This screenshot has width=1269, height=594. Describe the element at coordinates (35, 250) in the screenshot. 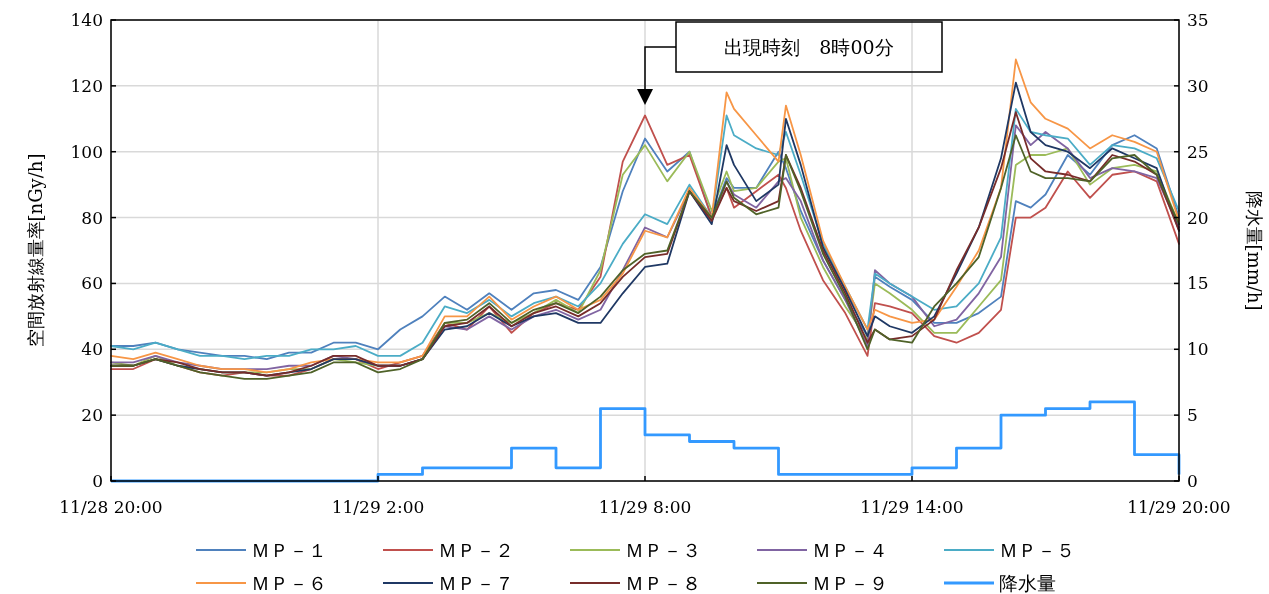

I see `y-axis-title: 空間放射線量率[nGy/h]` at that location.